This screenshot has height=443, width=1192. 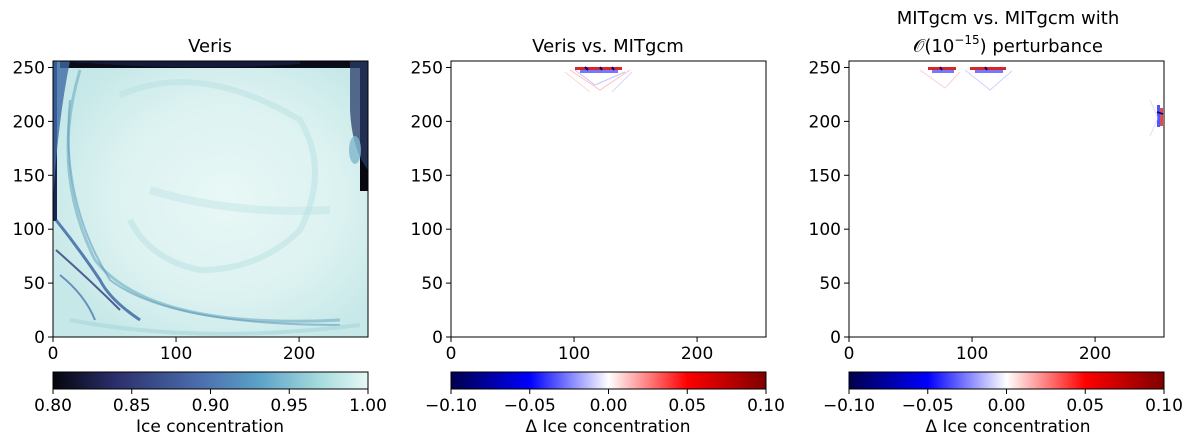 I want to click on title-exponent: −15, so click(x=966, y=40).